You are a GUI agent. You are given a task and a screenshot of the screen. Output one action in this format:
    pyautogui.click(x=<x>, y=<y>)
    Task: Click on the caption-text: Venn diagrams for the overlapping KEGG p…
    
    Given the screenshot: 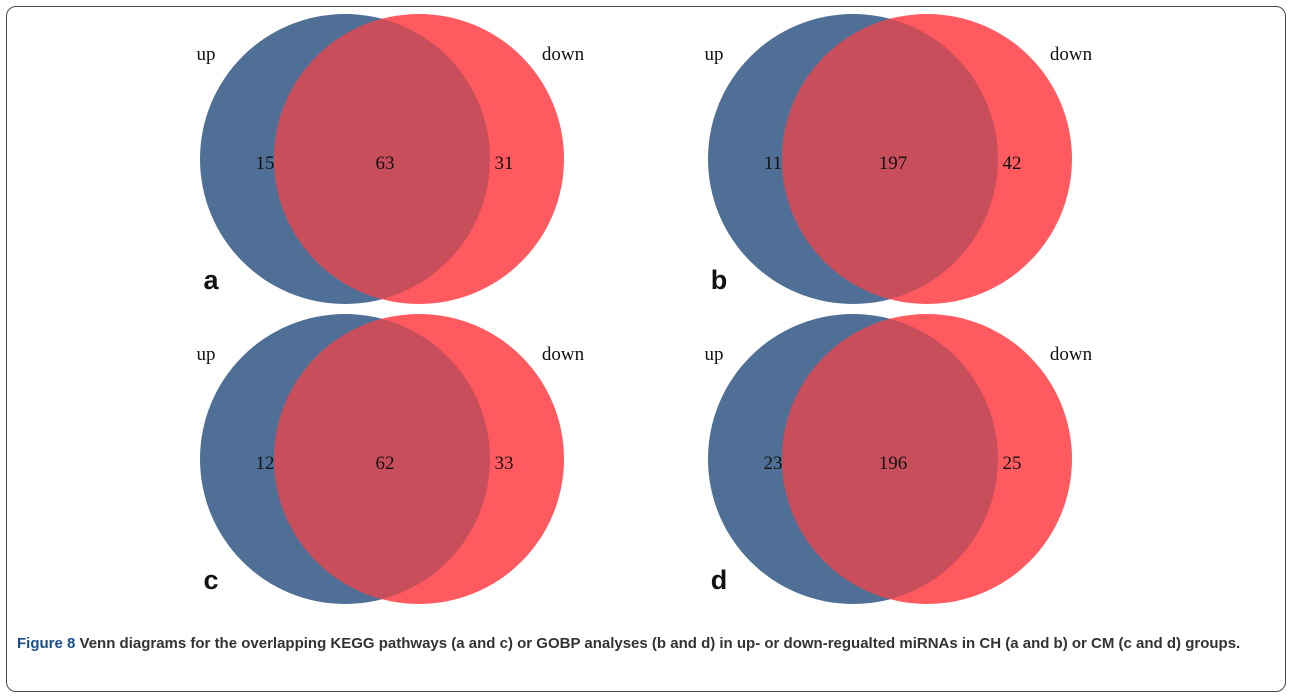 What is the action you would take?
    pyautogui.click(x=658, y=643)
    